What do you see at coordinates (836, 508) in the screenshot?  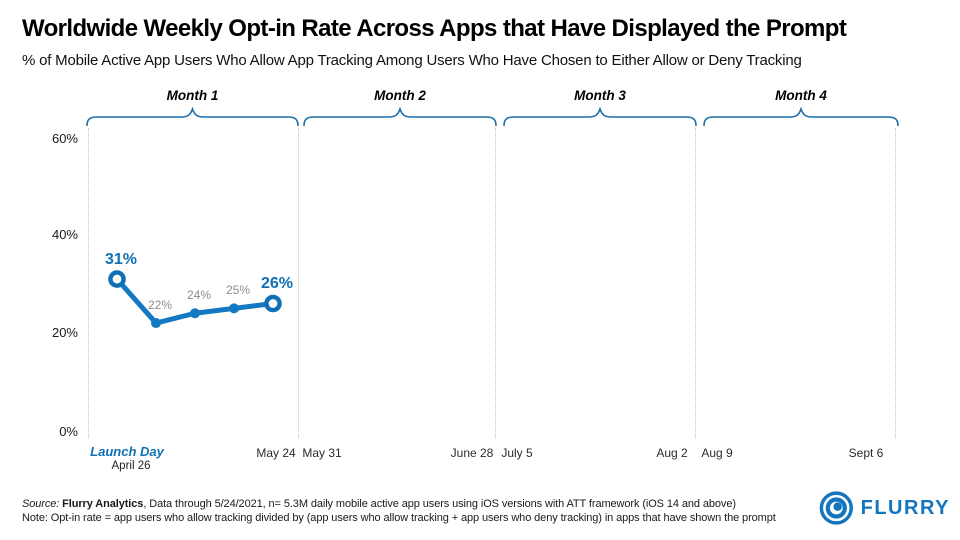 I see `flurry-logo-icon` at bounding box center [836, 508].